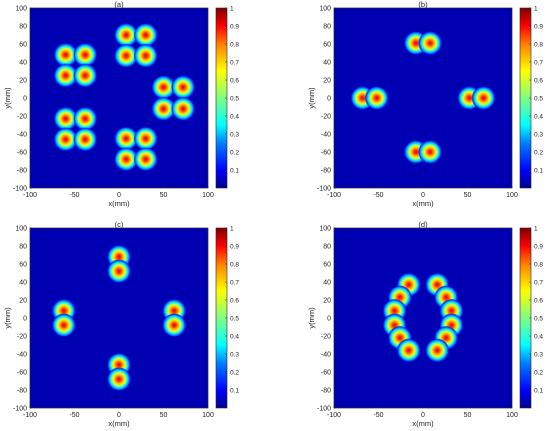  Describe the element at coordinates (326, 391) in the screenshot. I see `y-tick-label: -80` at that location.